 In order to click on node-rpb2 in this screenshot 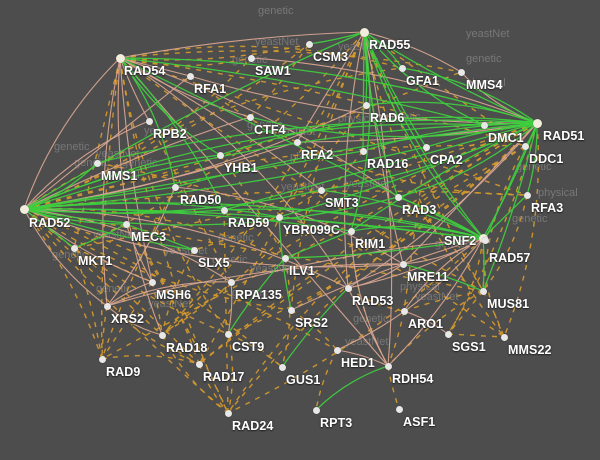, I will do `click(149, 121)`.